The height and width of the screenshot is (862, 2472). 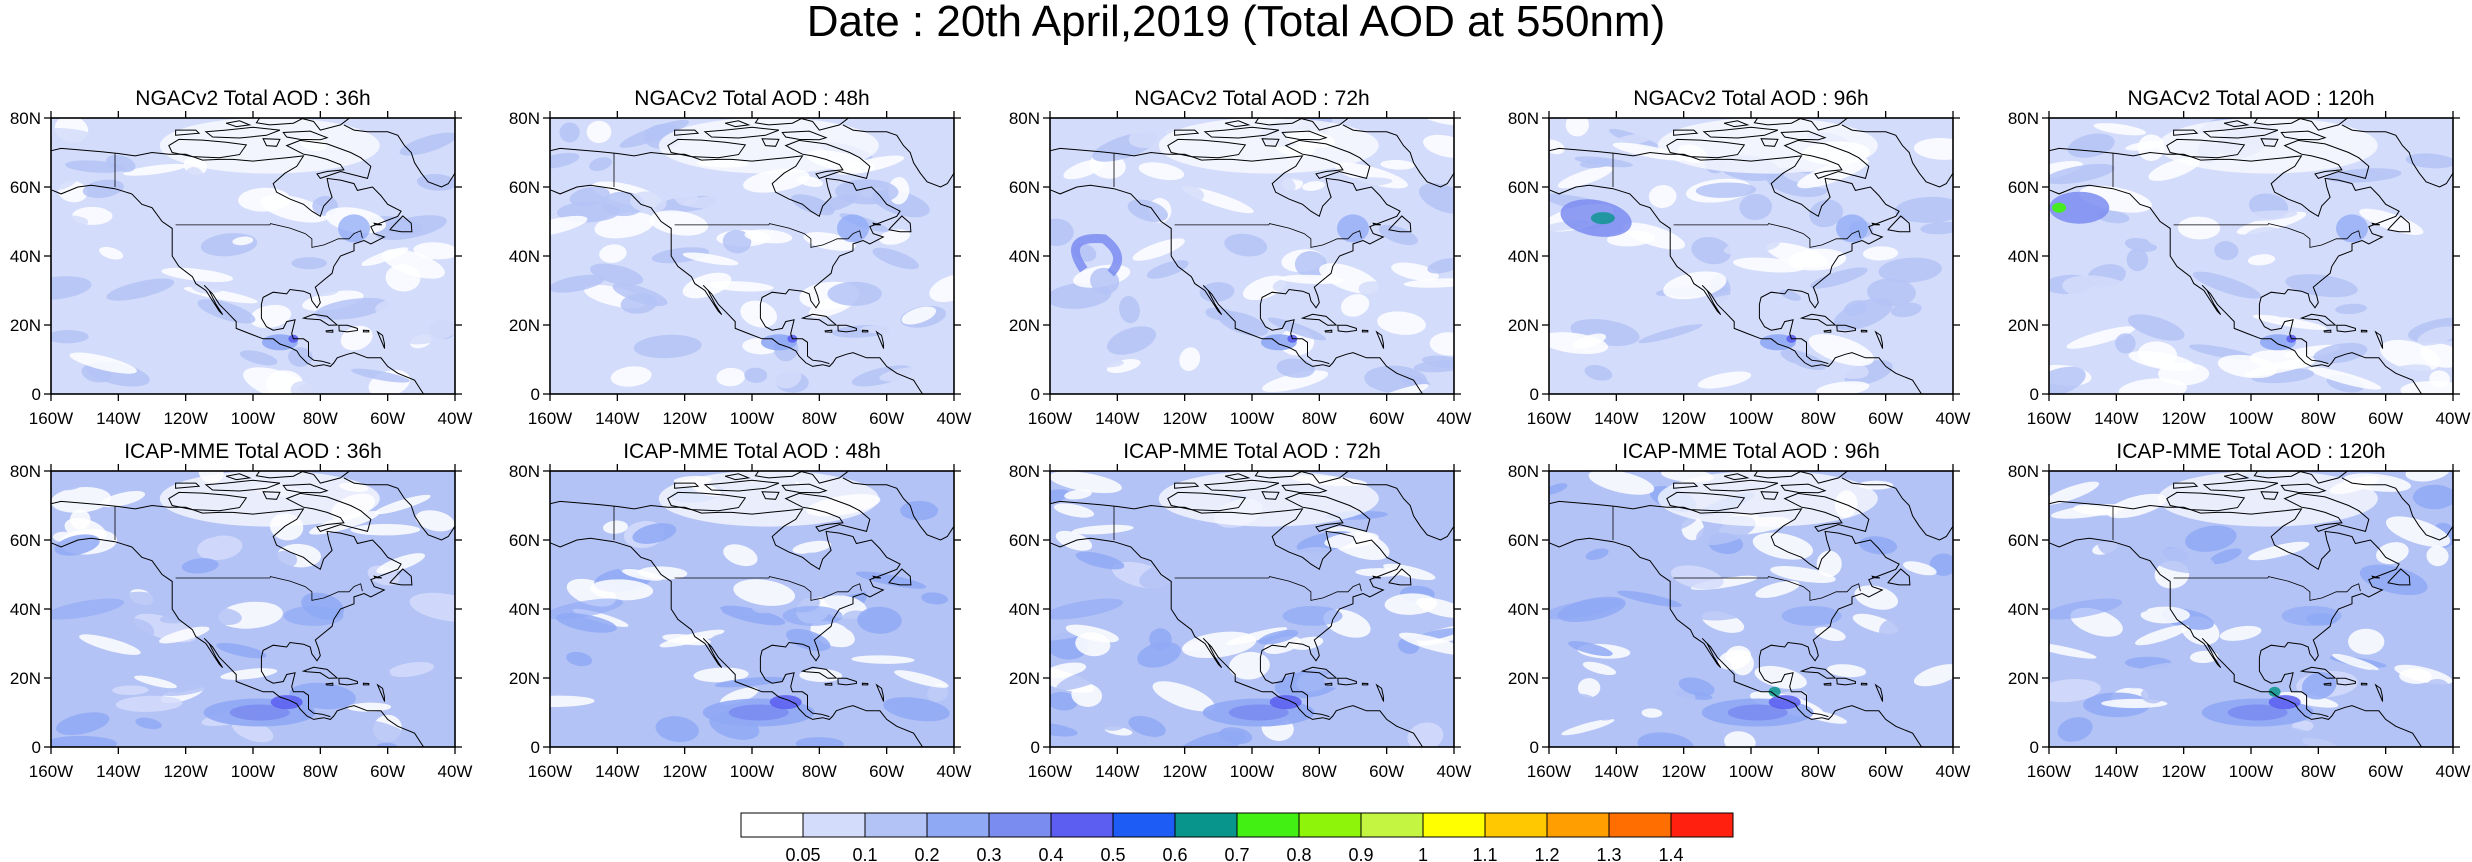 I want to click on panel-title: ICAP-MME Total AOD : 48h, so click(x=752, y=451).